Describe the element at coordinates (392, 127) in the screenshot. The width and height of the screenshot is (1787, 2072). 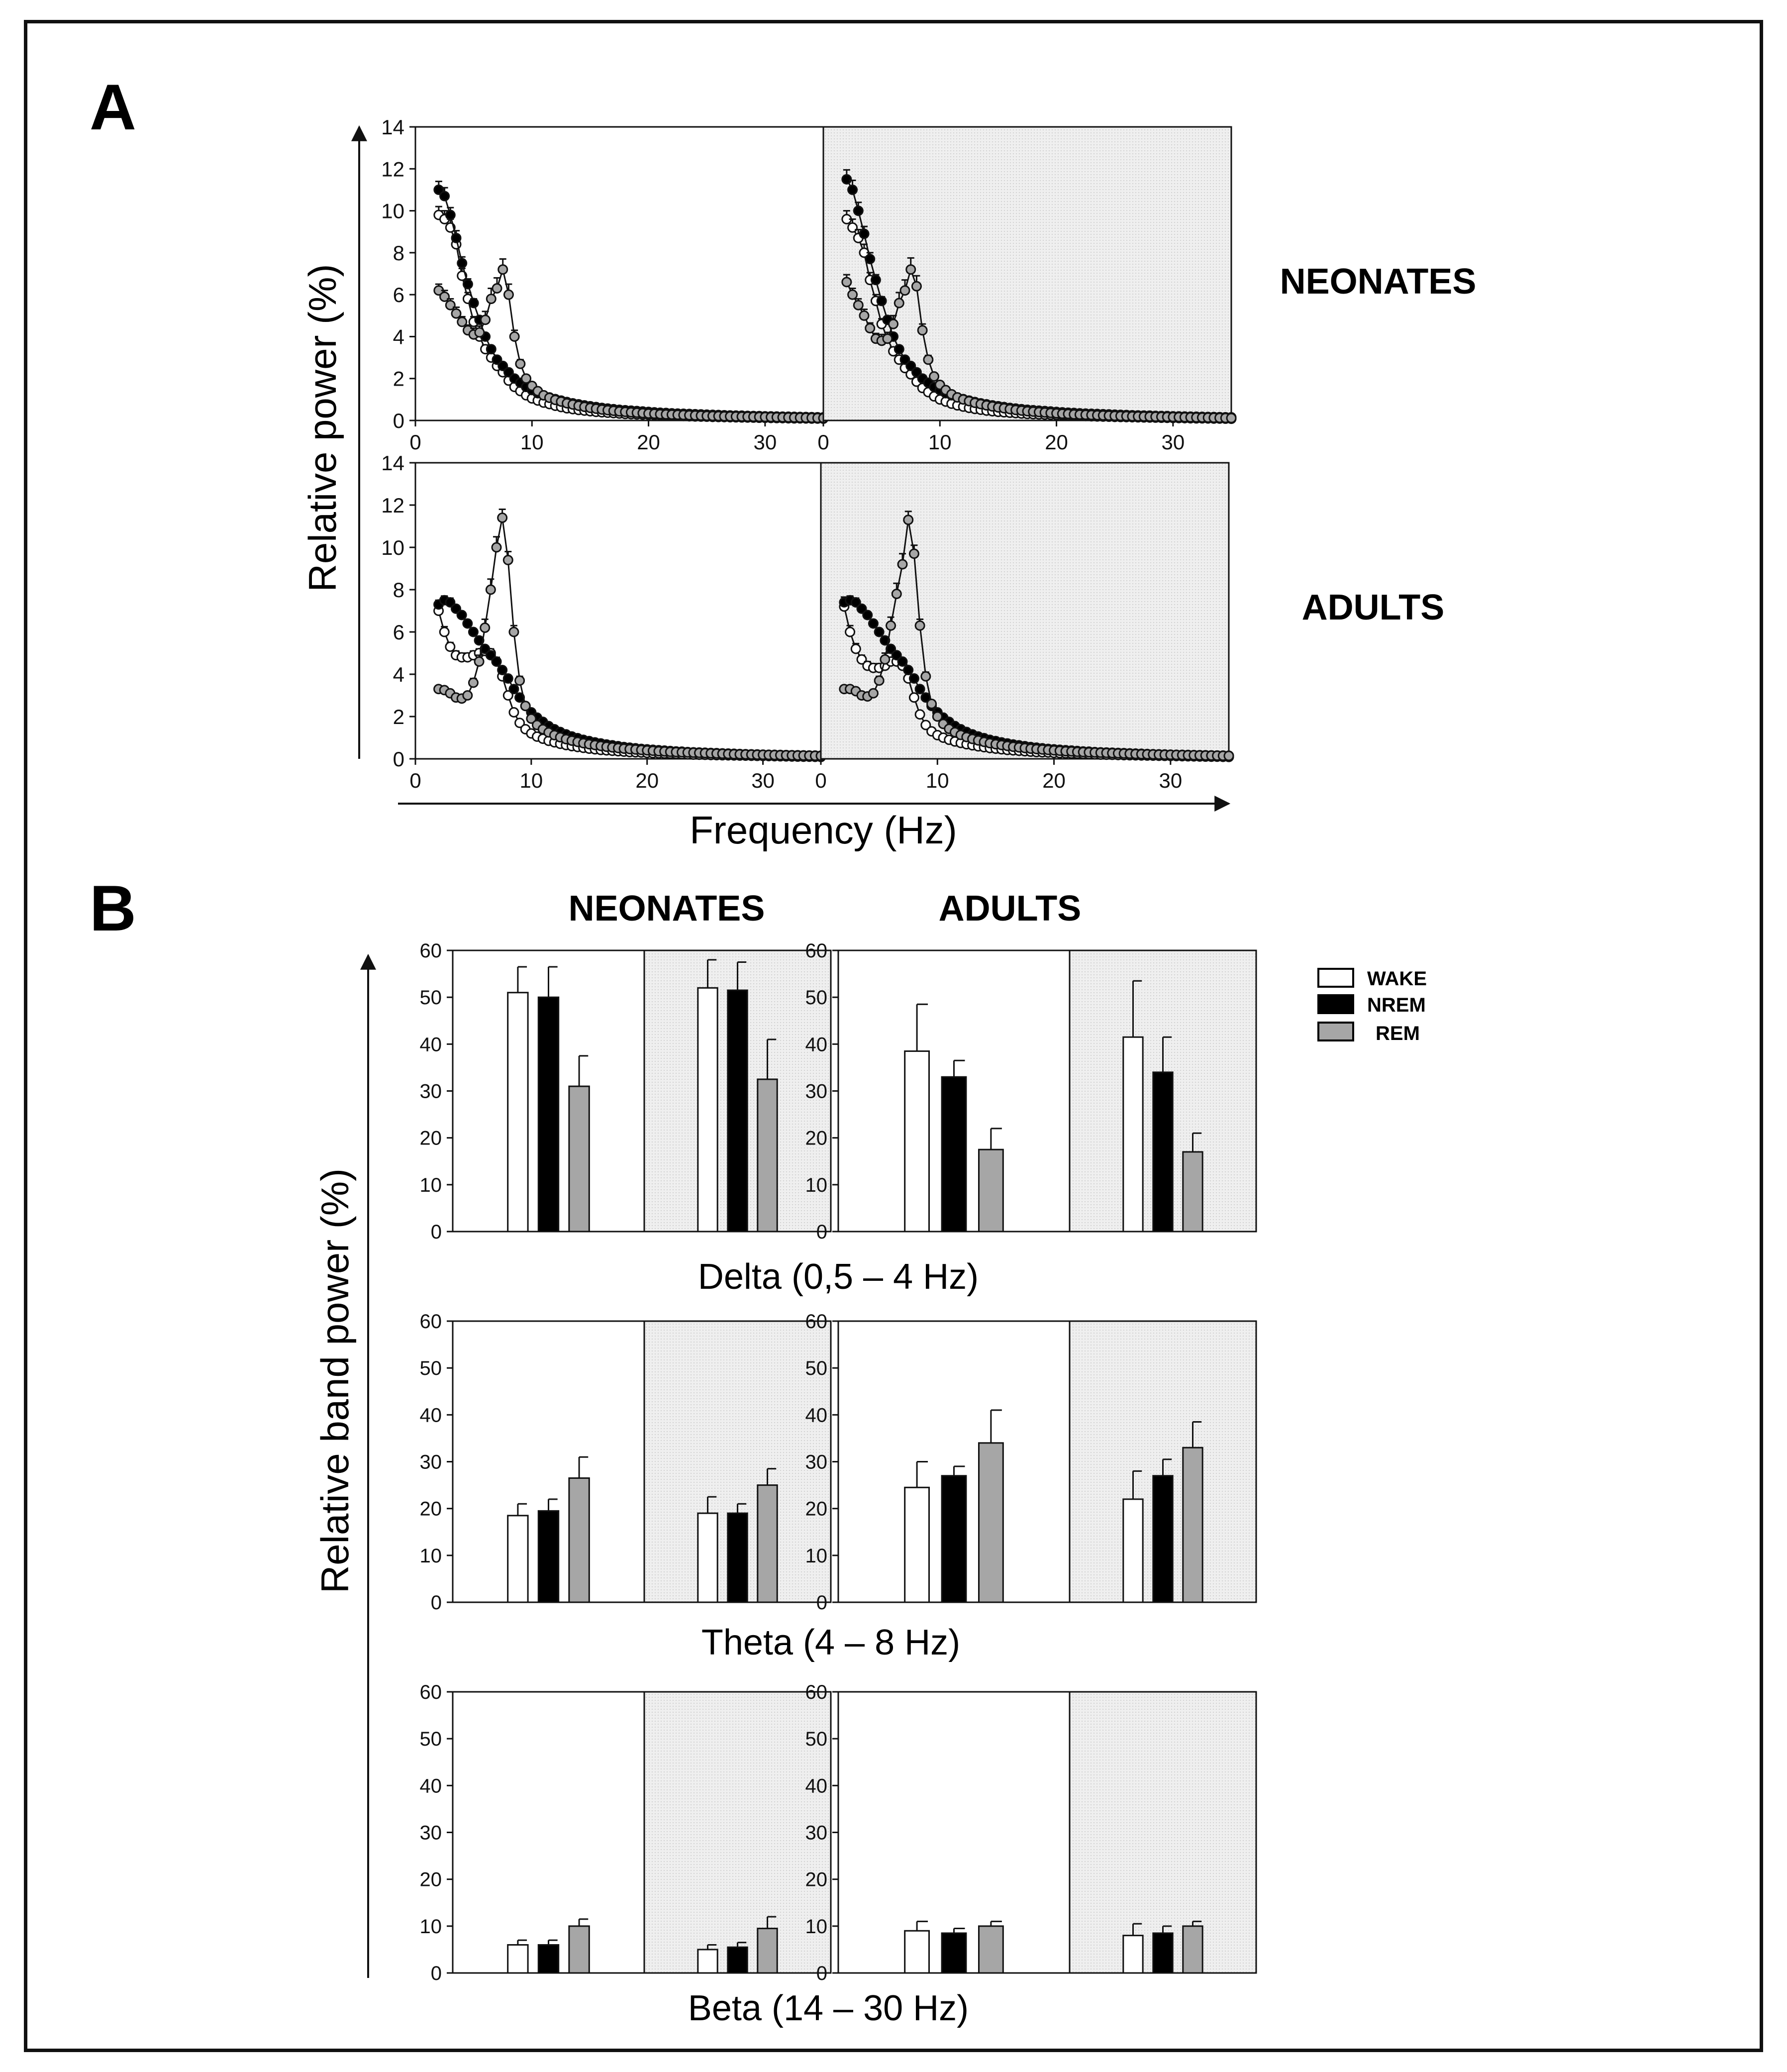
I see `y-tick-label: 14` at that location.